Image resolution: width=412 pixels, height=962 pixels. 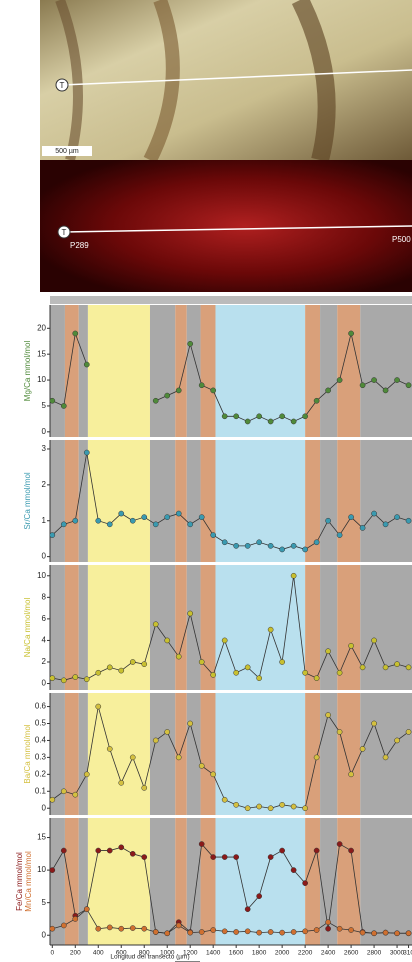 What do you see at coordinates (67, 151) in the screenshot?
I see `scale-bar: 500 µm` at bounding box center [67, 151].